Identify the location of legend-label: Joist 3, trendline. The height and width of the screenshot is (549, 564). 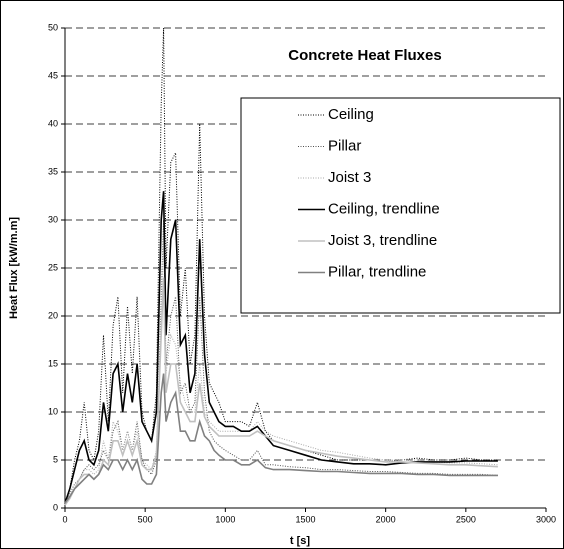
(382, 240).